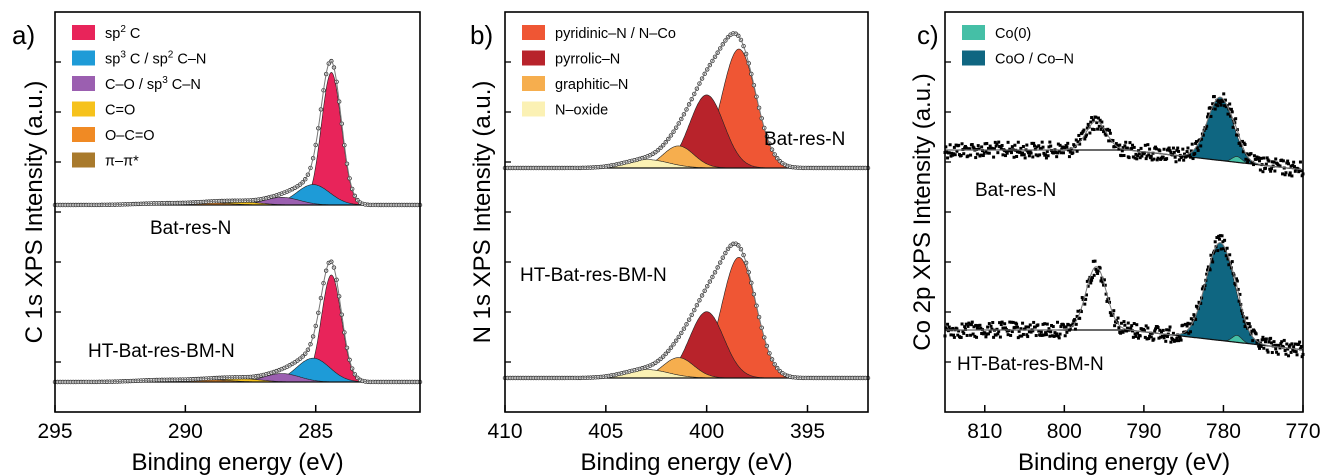 The height and width of the screenshot is (475, 1321). I want to click on data-points, so click(237, 322).